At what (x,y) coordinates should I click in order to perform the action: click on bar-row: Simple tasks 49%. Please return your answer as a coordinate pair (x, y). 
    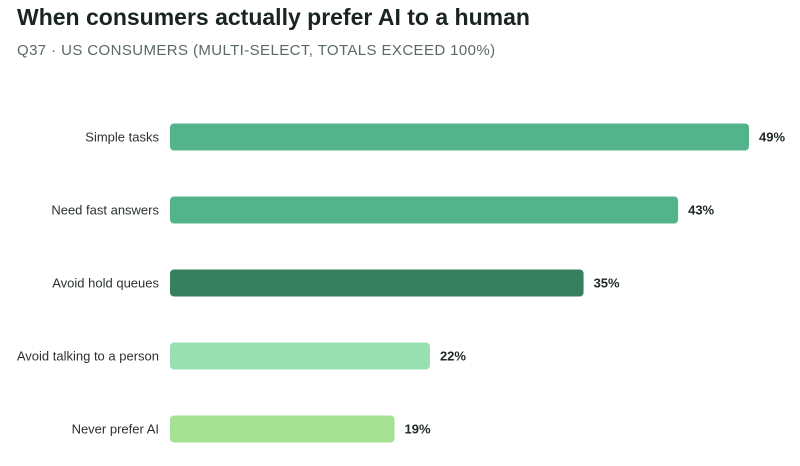
    Looking at the image, I should click on (435, 137).